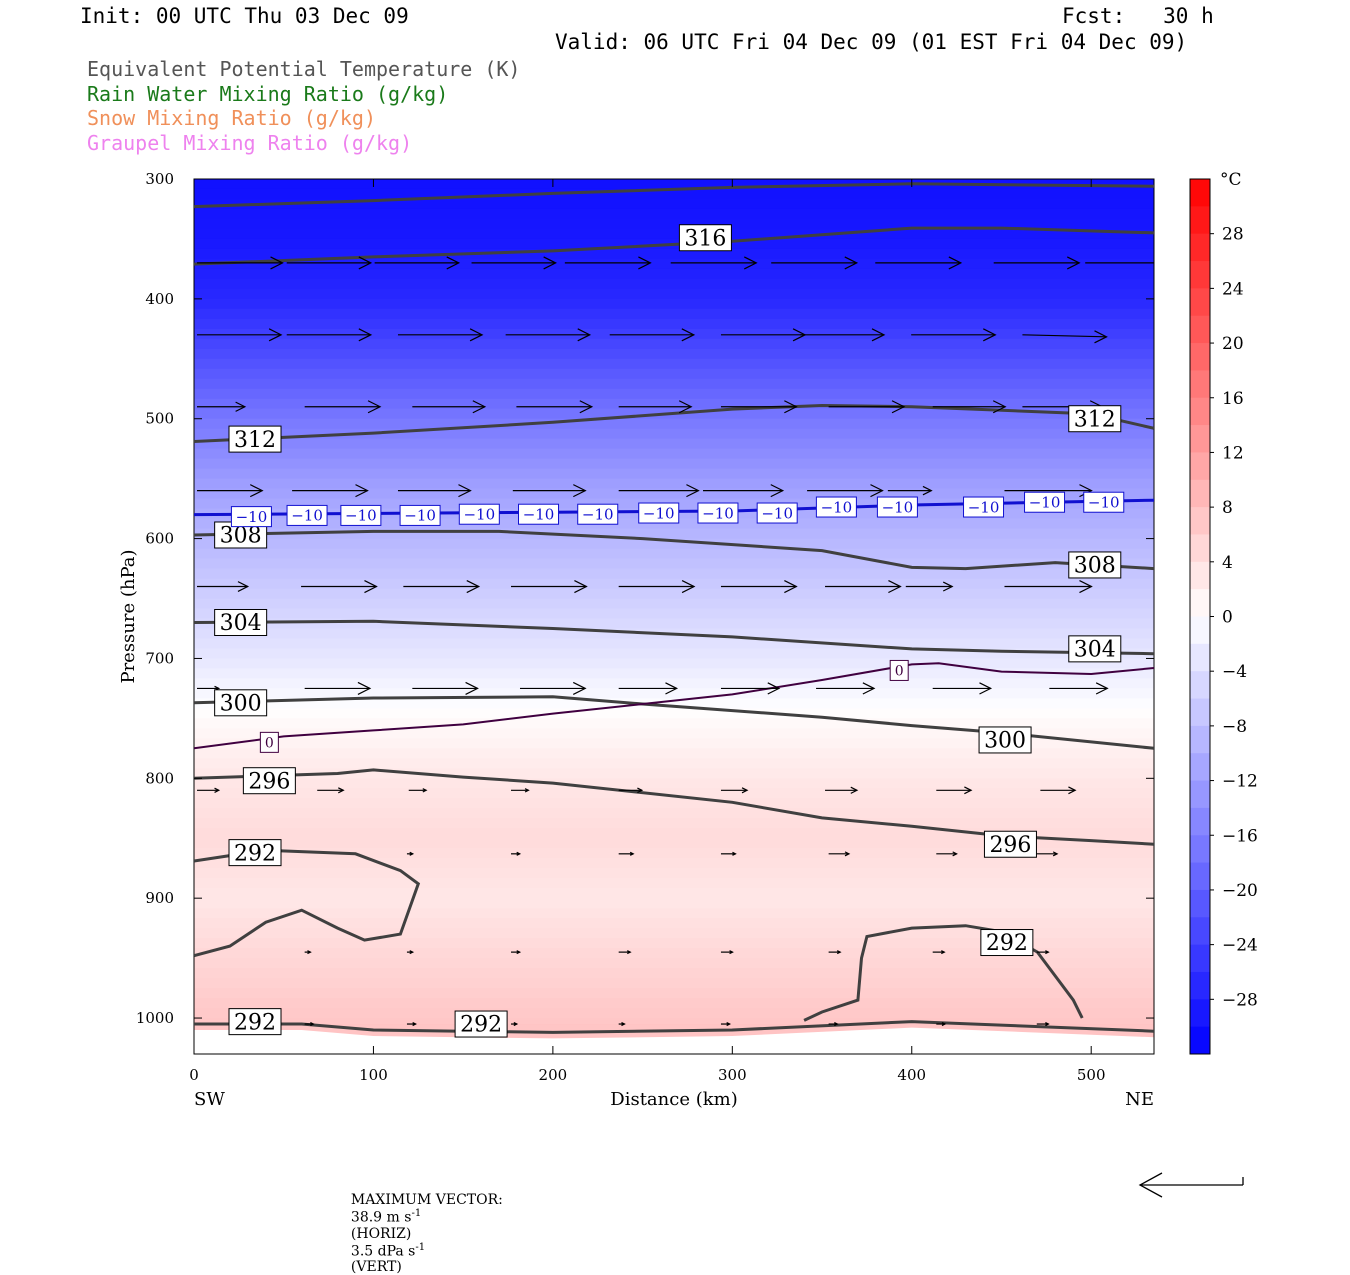 The image size is (1350, 1275). I want to click on theta-e-label: 296, so click(269, 780).